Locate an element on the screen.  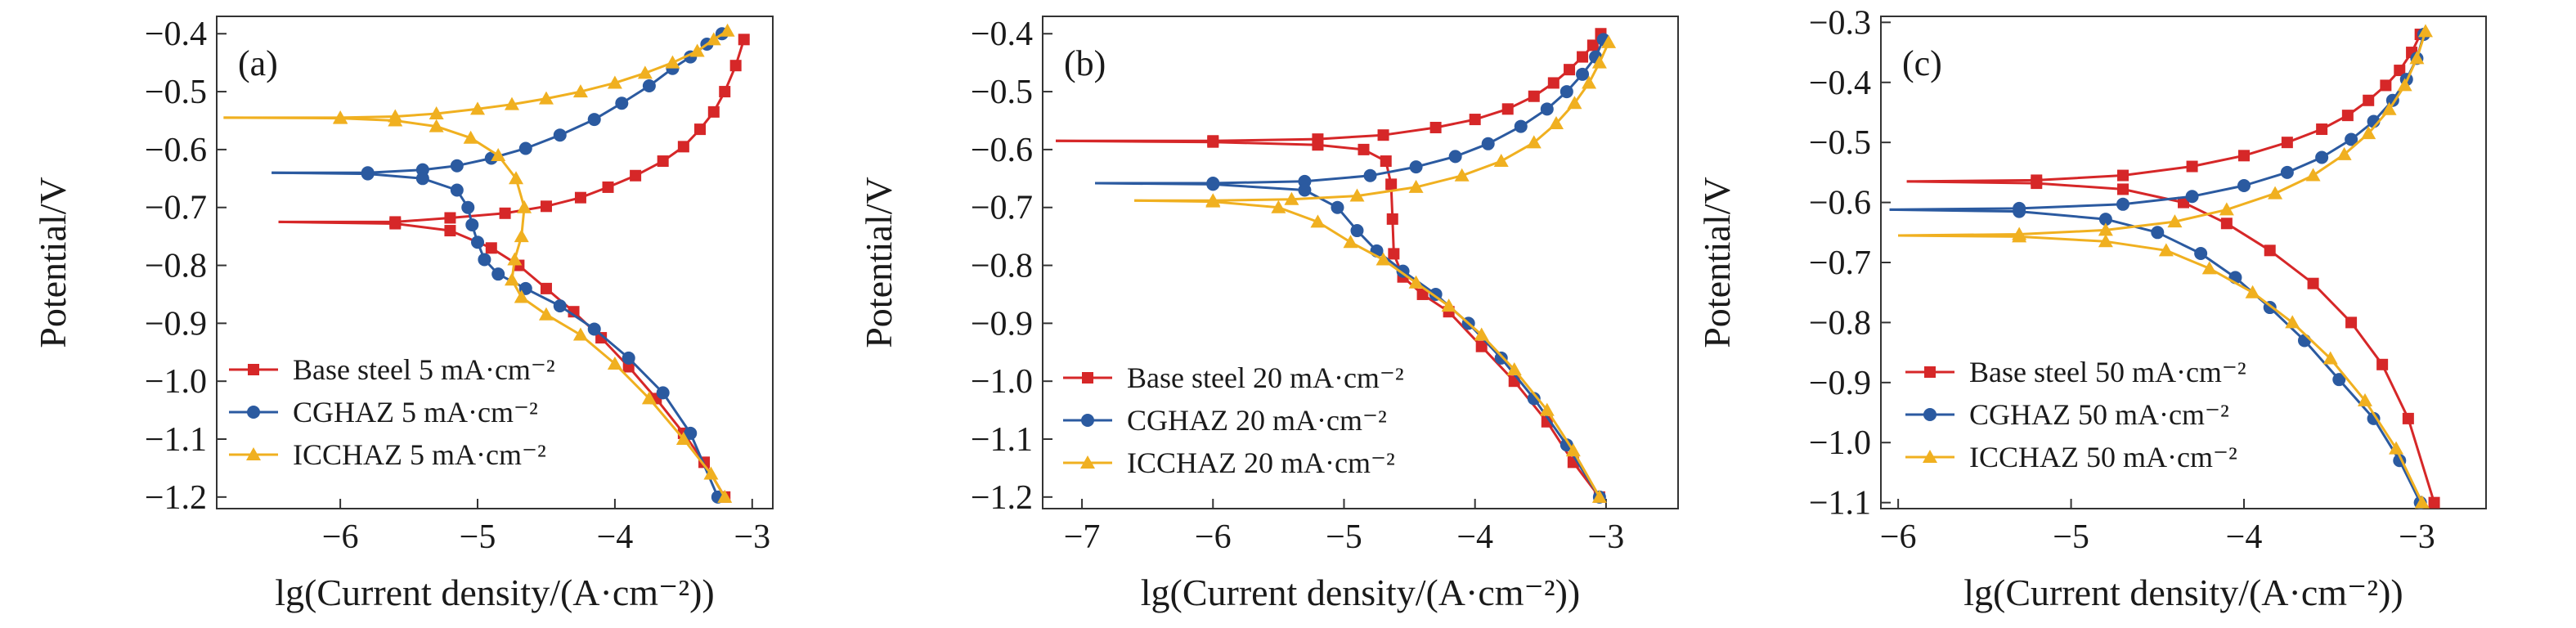
x-tick-label: −5 is located at coordinates (1344, 537).